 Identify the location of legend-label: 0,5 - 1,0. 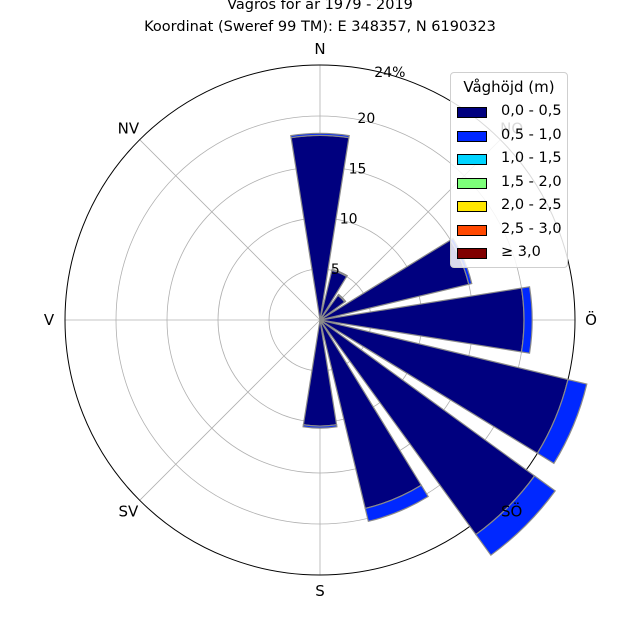
(531, 134).